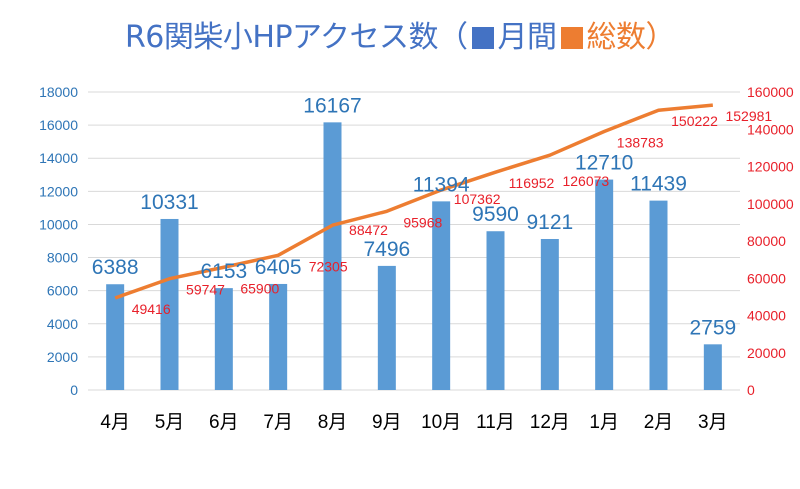 This screenshot has height=489, width=800. I want to click on legend-swatch-monthly, so click(482, 38).